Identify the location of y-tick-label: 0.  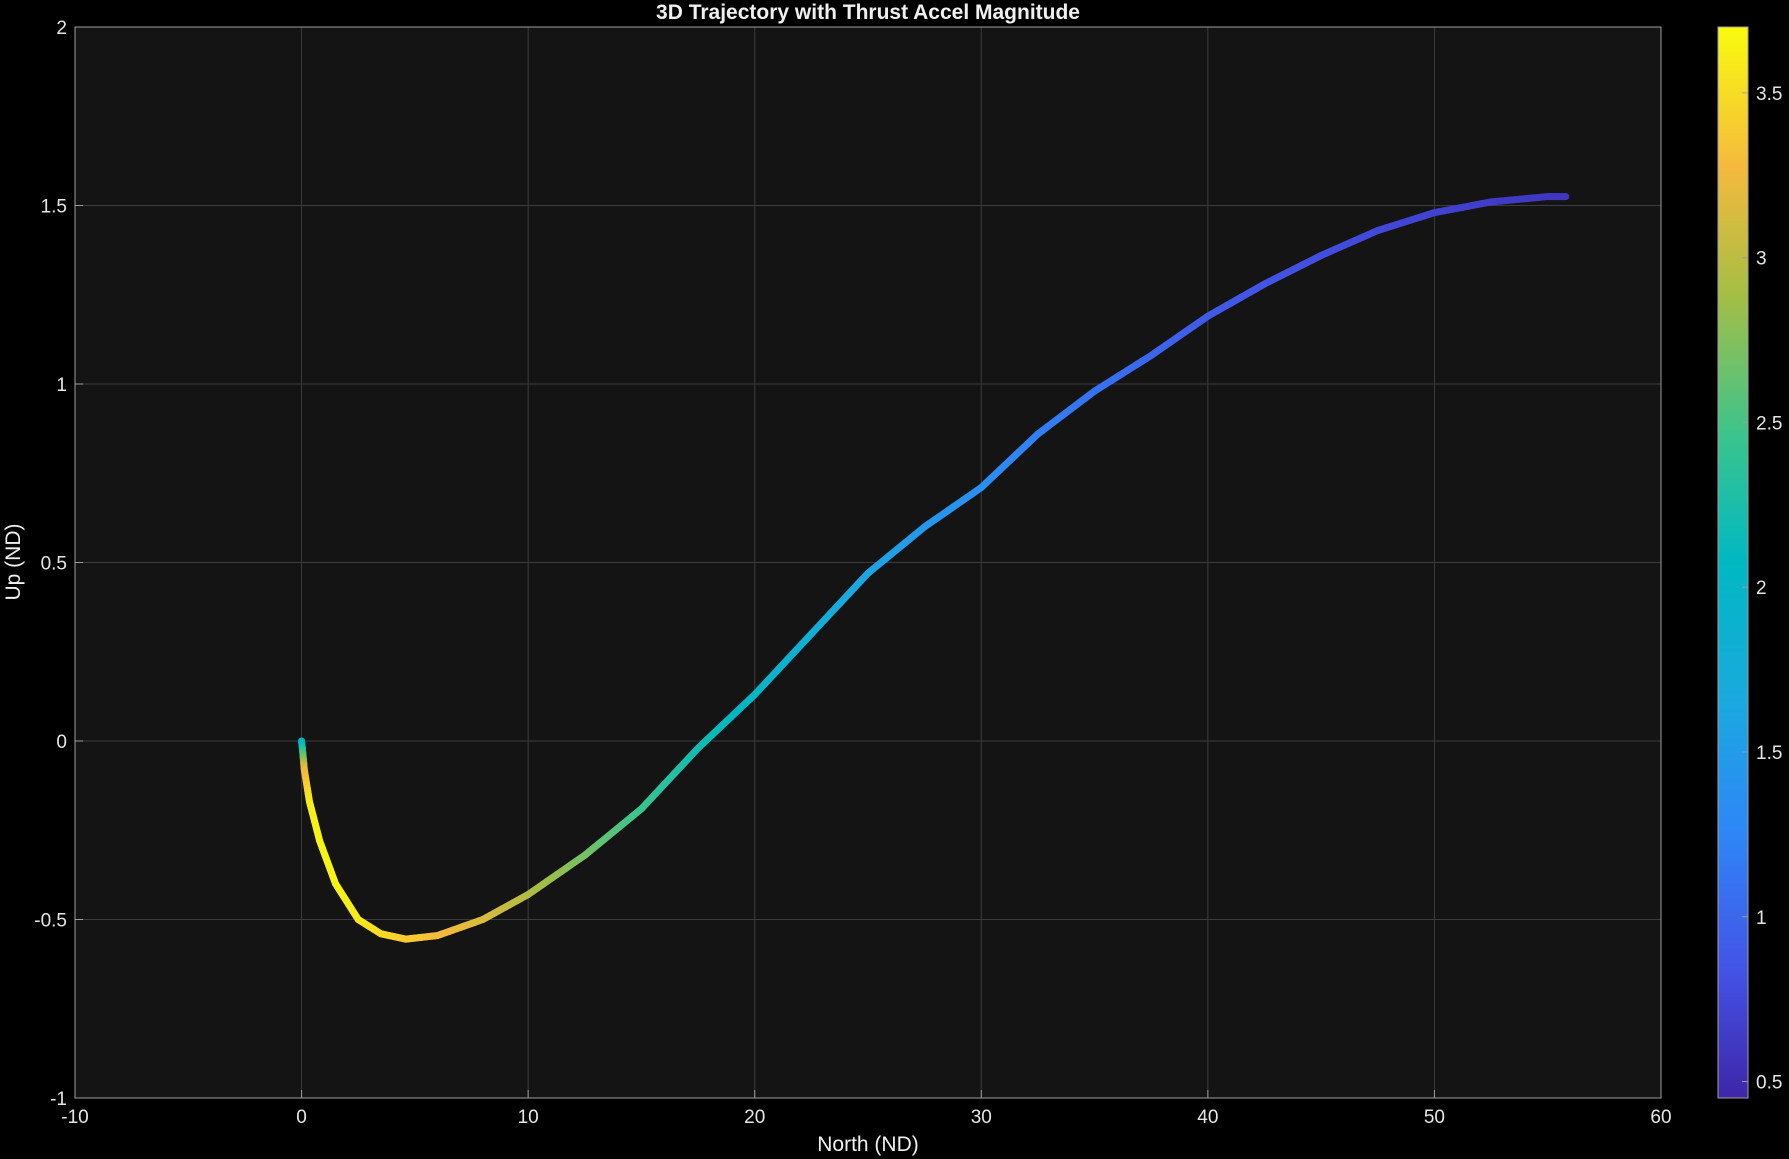
(61, 742).